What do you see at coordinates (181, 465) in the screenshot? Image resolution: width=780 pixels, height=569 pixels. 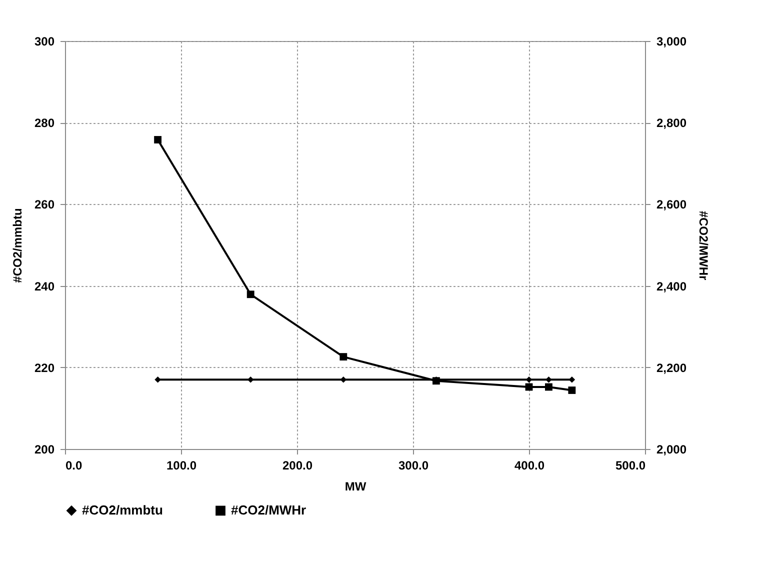 I see `x-tick-label: 100.0` at bounding box center [181, 465].